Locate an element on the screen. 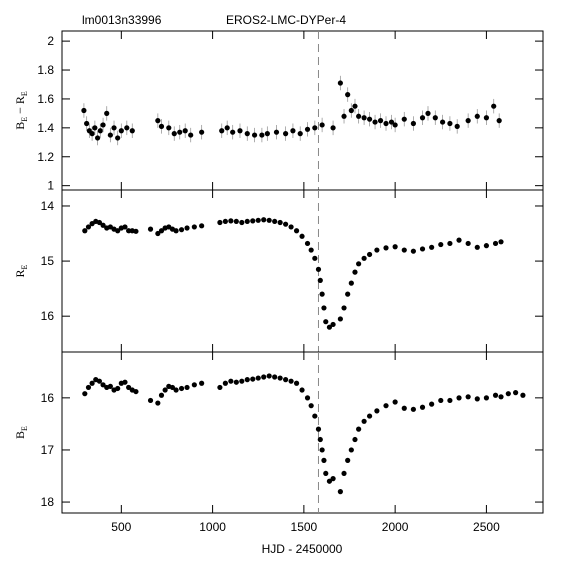 The width and height of the screenshot is (574, 579). x-axis-label: HJD - 2450000 is located at coordinates (302, 549).